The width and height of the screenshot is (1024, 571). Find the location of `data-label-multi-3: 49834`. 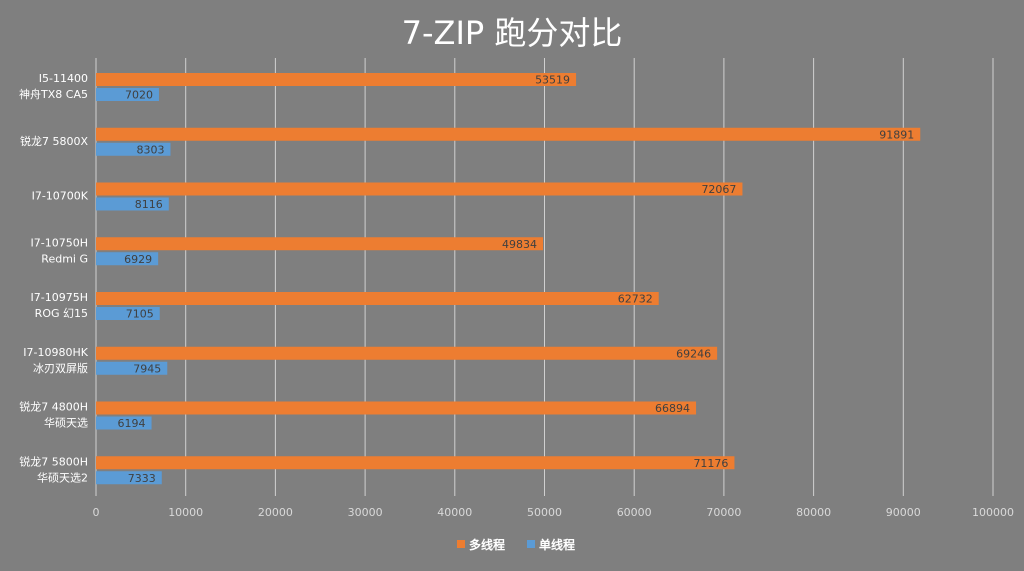

data-label-multi-3: 49834 is located at coordinates (519, 244).